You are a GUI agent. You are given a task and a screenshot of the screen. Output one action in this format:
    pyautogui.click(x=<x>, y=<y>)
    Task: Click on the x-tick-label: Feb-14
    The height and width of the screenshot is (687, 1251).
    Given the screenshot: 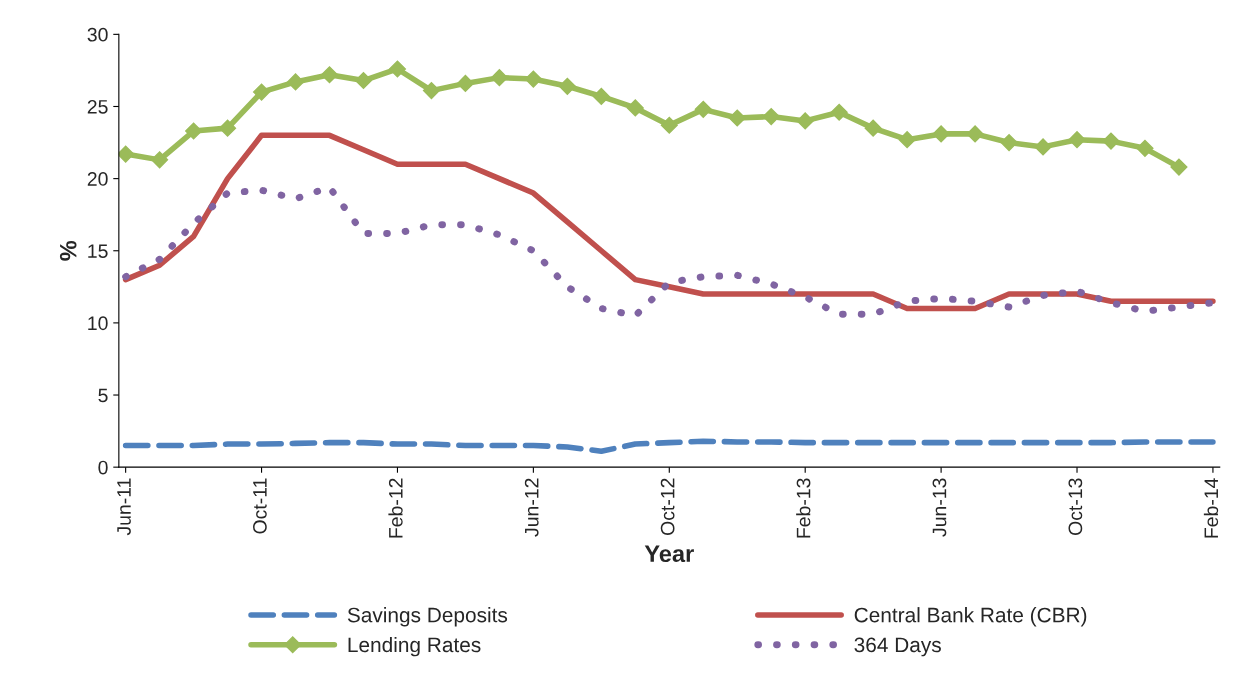 What is the action you would take?
    pyautogui.click(x=1211, y=508)
    